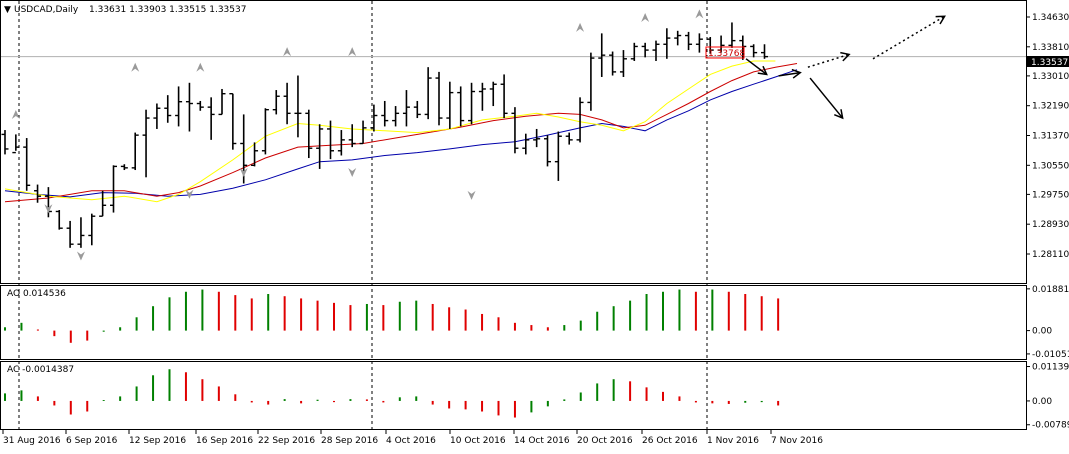  I want to click on time-tick-label-11: 1 Nov 2016, so click(733, 441).